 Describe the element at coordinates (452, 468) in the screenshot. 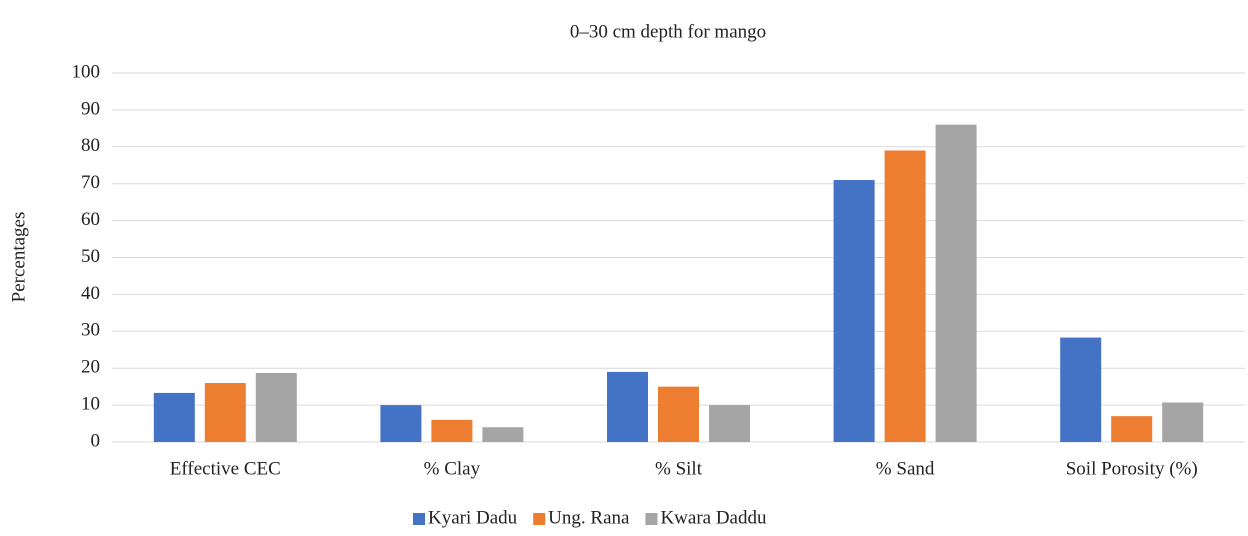

I see `x-tick-label: % Clay` at that location.